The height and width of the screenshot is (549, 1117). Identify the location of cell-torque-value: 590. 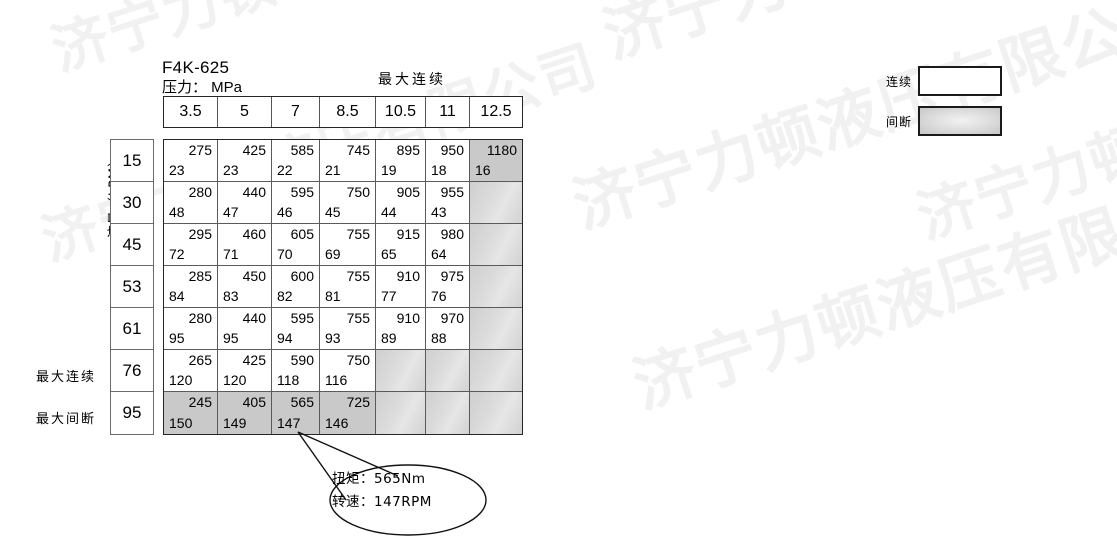
(302, 360).